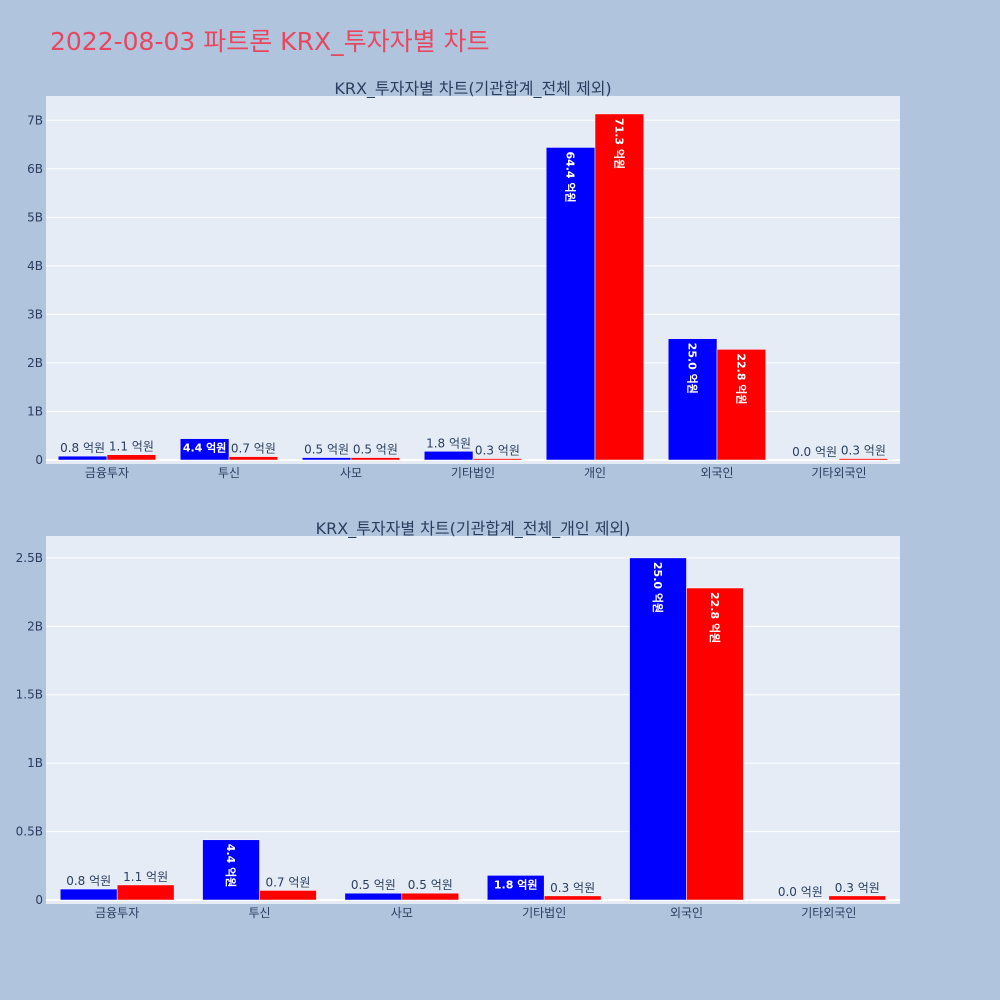 The height and width of the screenshot is (1000, 1000). Describe the element at coordinates (29, 558) in the screenshot. I see `y-tick-label: 2.5B` at that location.